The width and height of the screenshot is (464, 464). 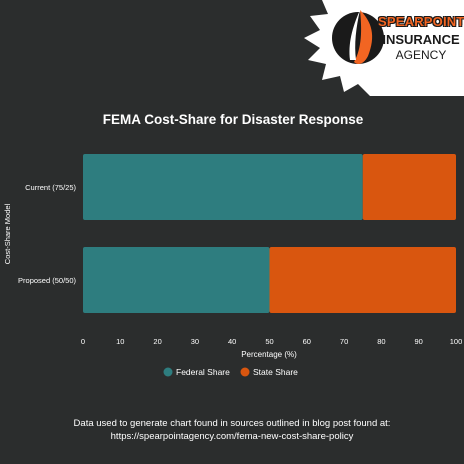 What do you see at coordinates (195, 341) in the screenshot?
I see `x-tick-label: 30` at bounding box center [195, 341].